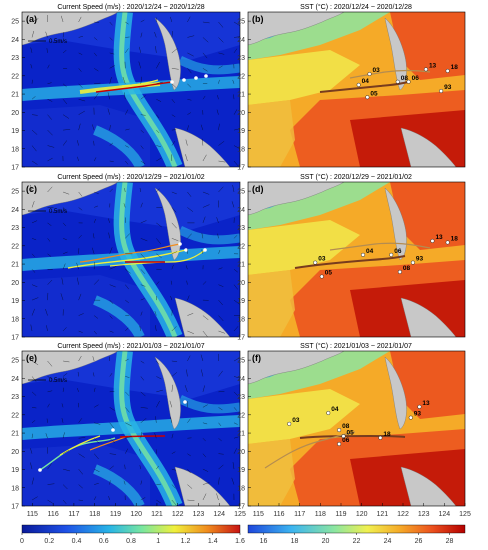 Image resolution: width=488 pixels, height=550 pixels. Describe the element at coordinates (357, 541) in the screenshot. I see `colorbar-tick-label: 22` at that location.